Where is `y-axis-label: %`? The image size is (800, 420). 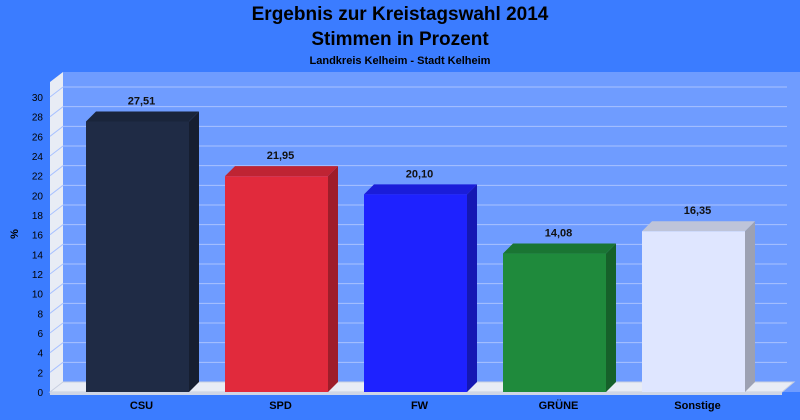 y-axis-label: % is located at coordinates (15, 234).